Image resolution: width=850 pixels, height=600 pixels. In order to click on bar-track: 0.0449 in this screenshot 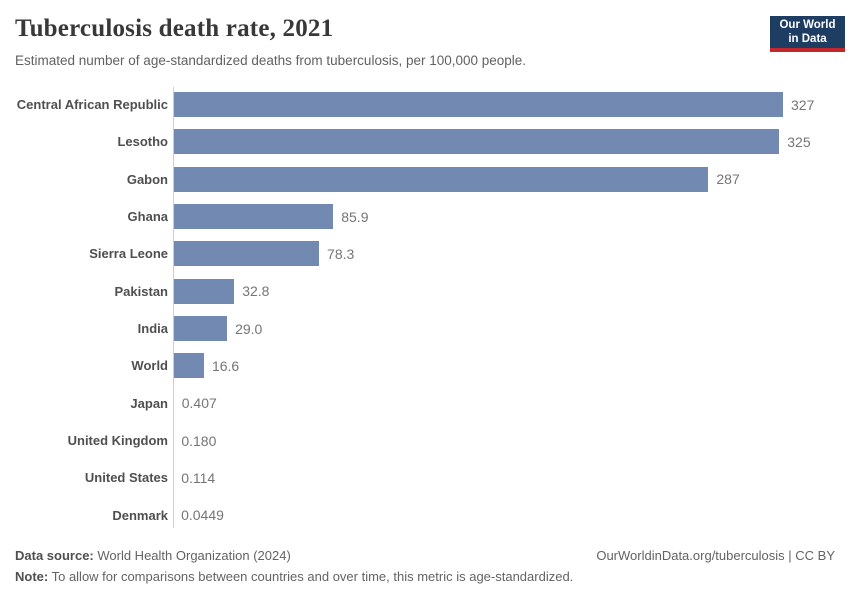, I will do `click(511, 515)`.